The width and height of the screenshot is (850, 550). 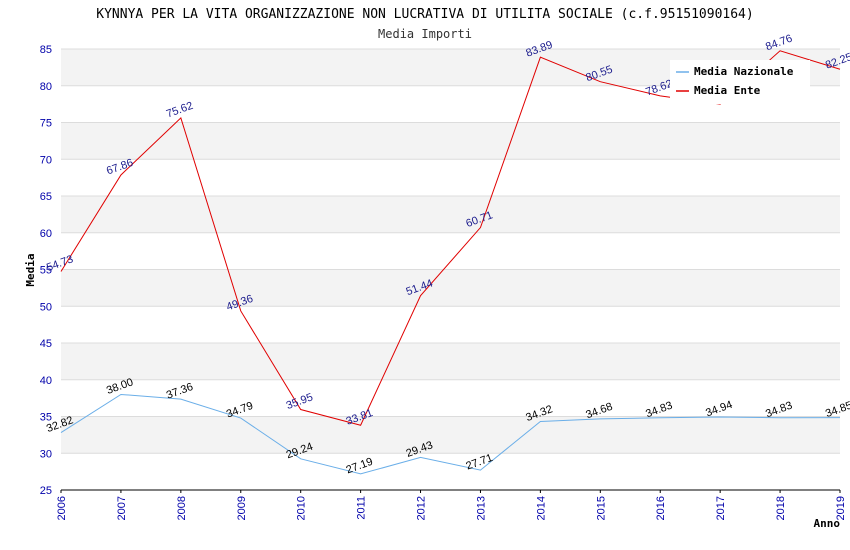 I want to click on x-tick-label: 2013, so click(x=481, y=508).